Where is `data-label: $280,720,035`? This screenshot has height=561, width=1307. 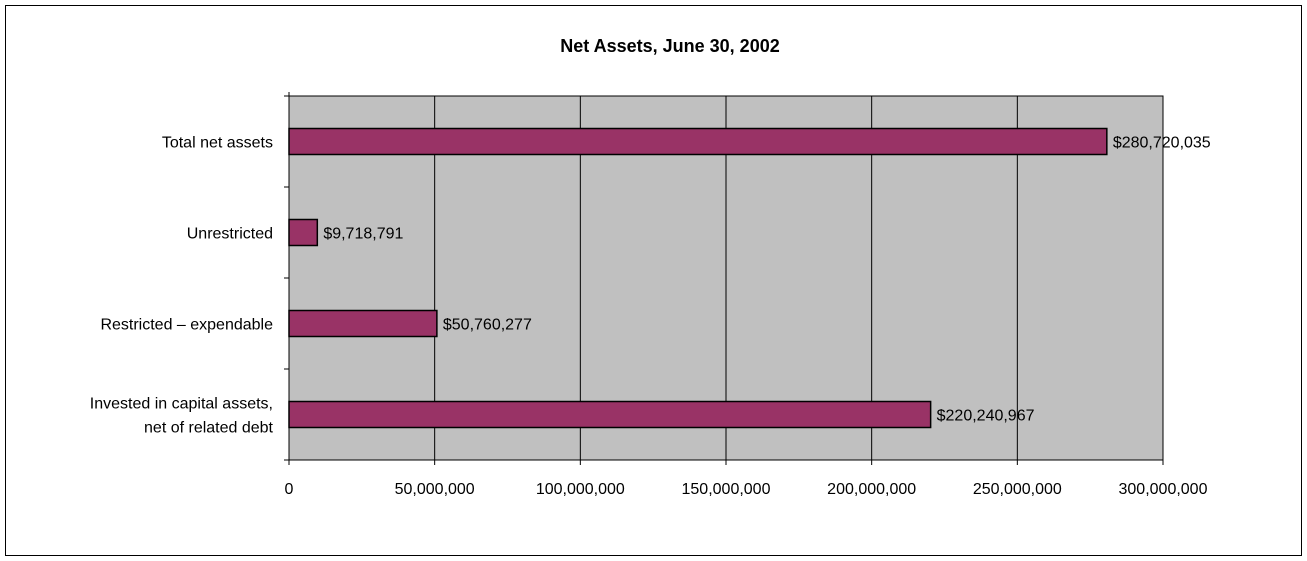 data-label: $280,720,035 is located at coordinates (1162, 143).